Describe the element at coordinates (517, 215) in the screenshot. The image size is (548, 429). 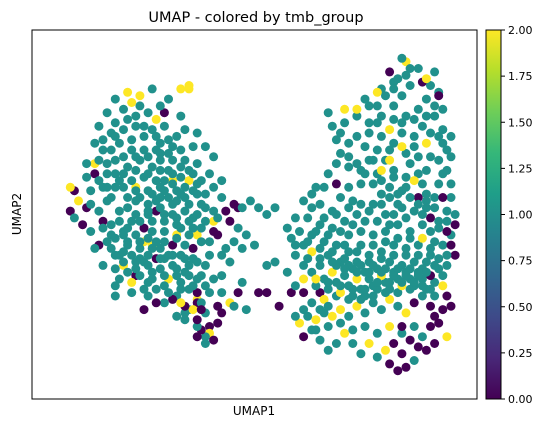
I see `colorbar-ticks: 0.00 0.25 0.50 0.75 1.00 1.25 1.50 1.75 2.00` at that location.